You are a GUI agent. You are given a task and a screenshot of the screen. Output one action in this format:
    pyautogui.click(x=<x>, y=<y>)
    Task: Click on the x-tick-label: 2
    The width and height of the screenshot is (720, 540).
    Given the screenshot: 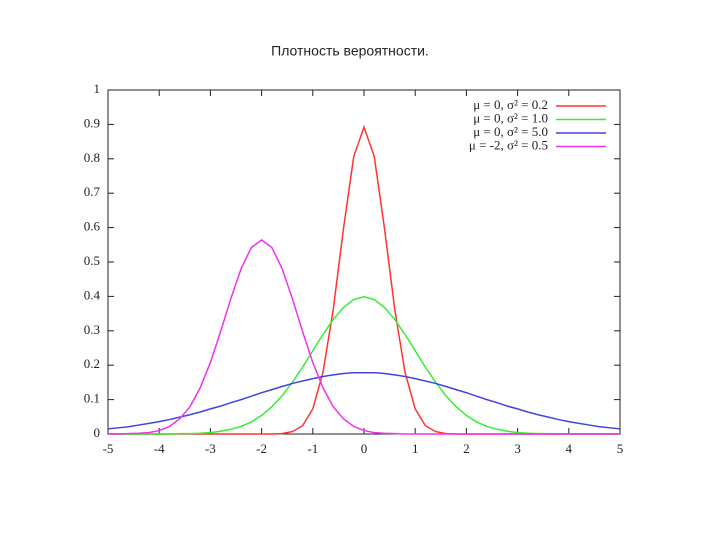 What is the action you would take?
    pyautogui.click(x=466, y=448)
    